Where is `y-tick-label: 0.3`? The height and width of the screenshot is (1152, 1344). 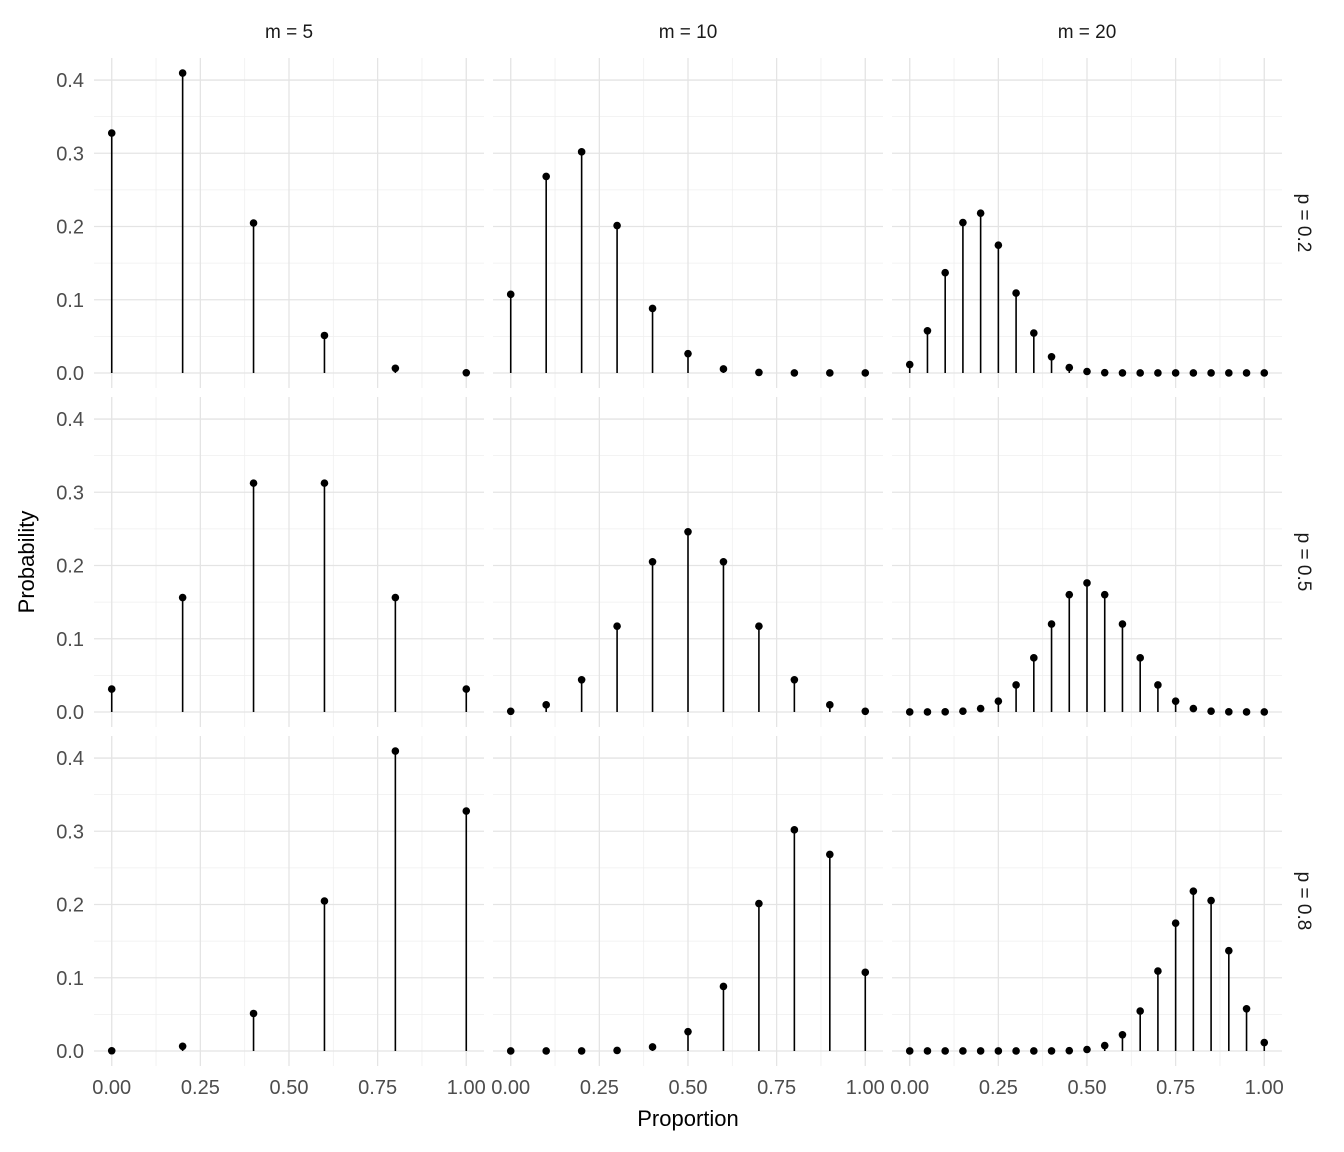
y-tick-label: 0.3 is located at coordinates (70, 493).